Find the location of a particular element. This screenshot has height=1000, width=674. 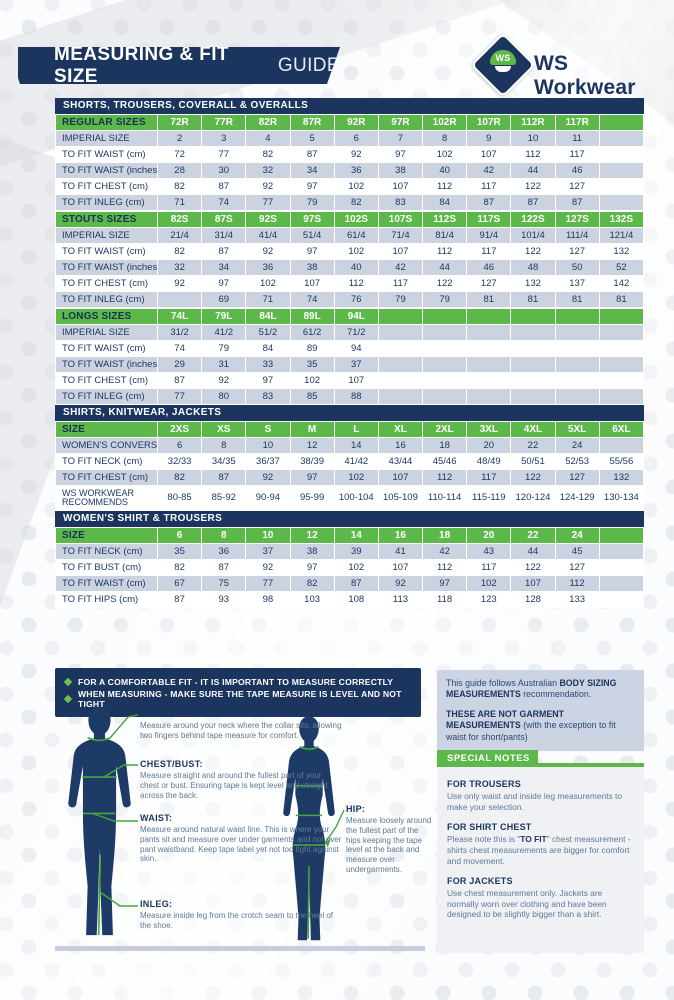

cell: 7 is located at coordinates (400, 138).